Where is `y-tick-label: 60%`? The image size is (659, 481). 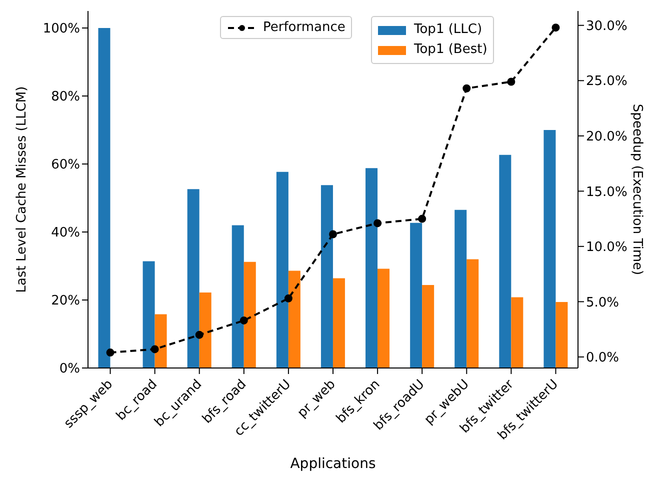 y-tick-label: 60% is located at coordinates (65, 165).